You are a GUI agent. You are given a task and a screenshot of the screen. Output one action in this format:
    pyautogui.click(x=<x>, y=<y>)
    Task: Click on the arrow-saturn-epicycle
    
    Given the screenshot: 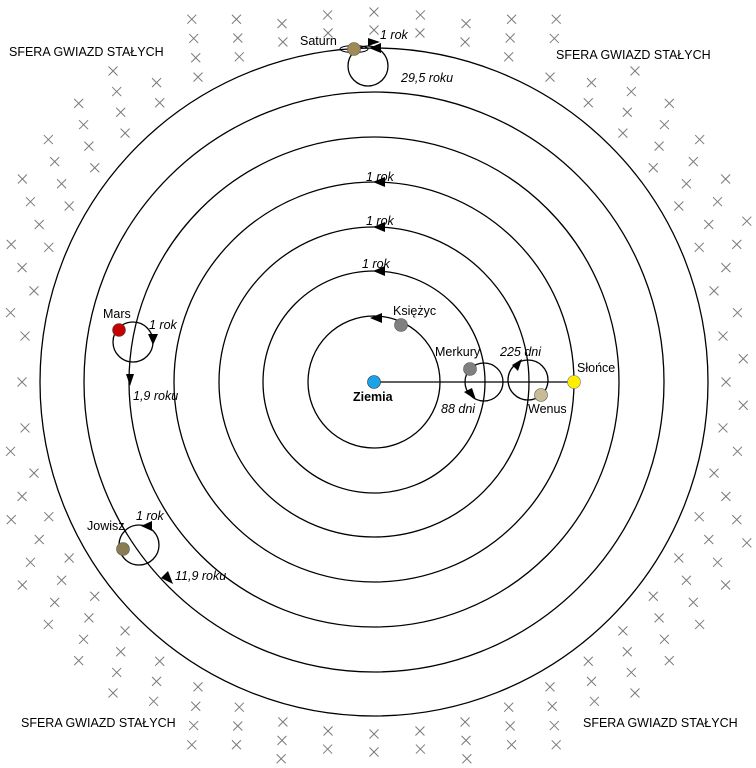 What is the action you would take?
    pyautogui.click(x=374, y=42)
    